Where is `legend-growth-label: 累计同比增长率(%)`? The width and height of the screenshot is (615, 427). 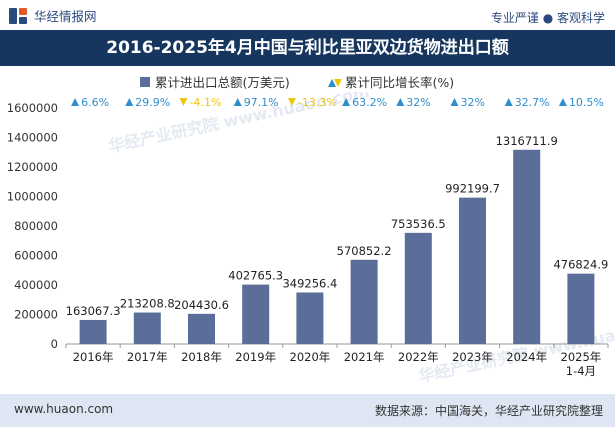 legend-growth-label: 累计同比增长率(%) is located at coordinates (400, 82).